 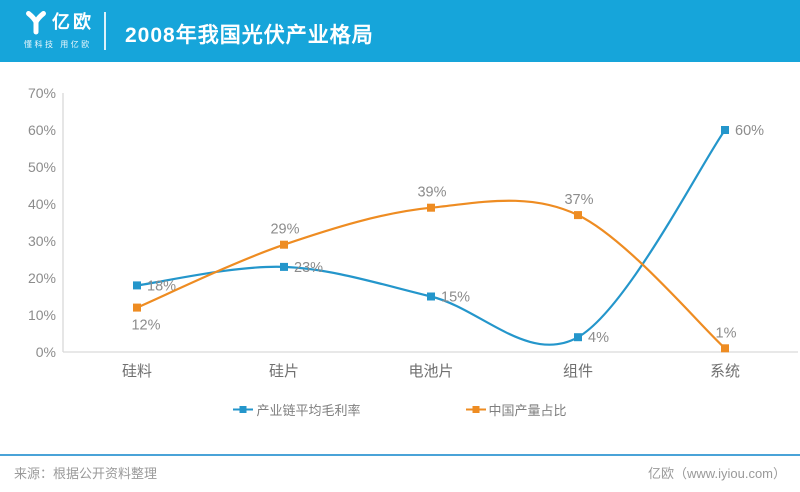 What do you see at coordinates (249, 35) in the screenshot?
I see `page-title: 2008年我国光伏产业格局` at bounding box center [249, 35].